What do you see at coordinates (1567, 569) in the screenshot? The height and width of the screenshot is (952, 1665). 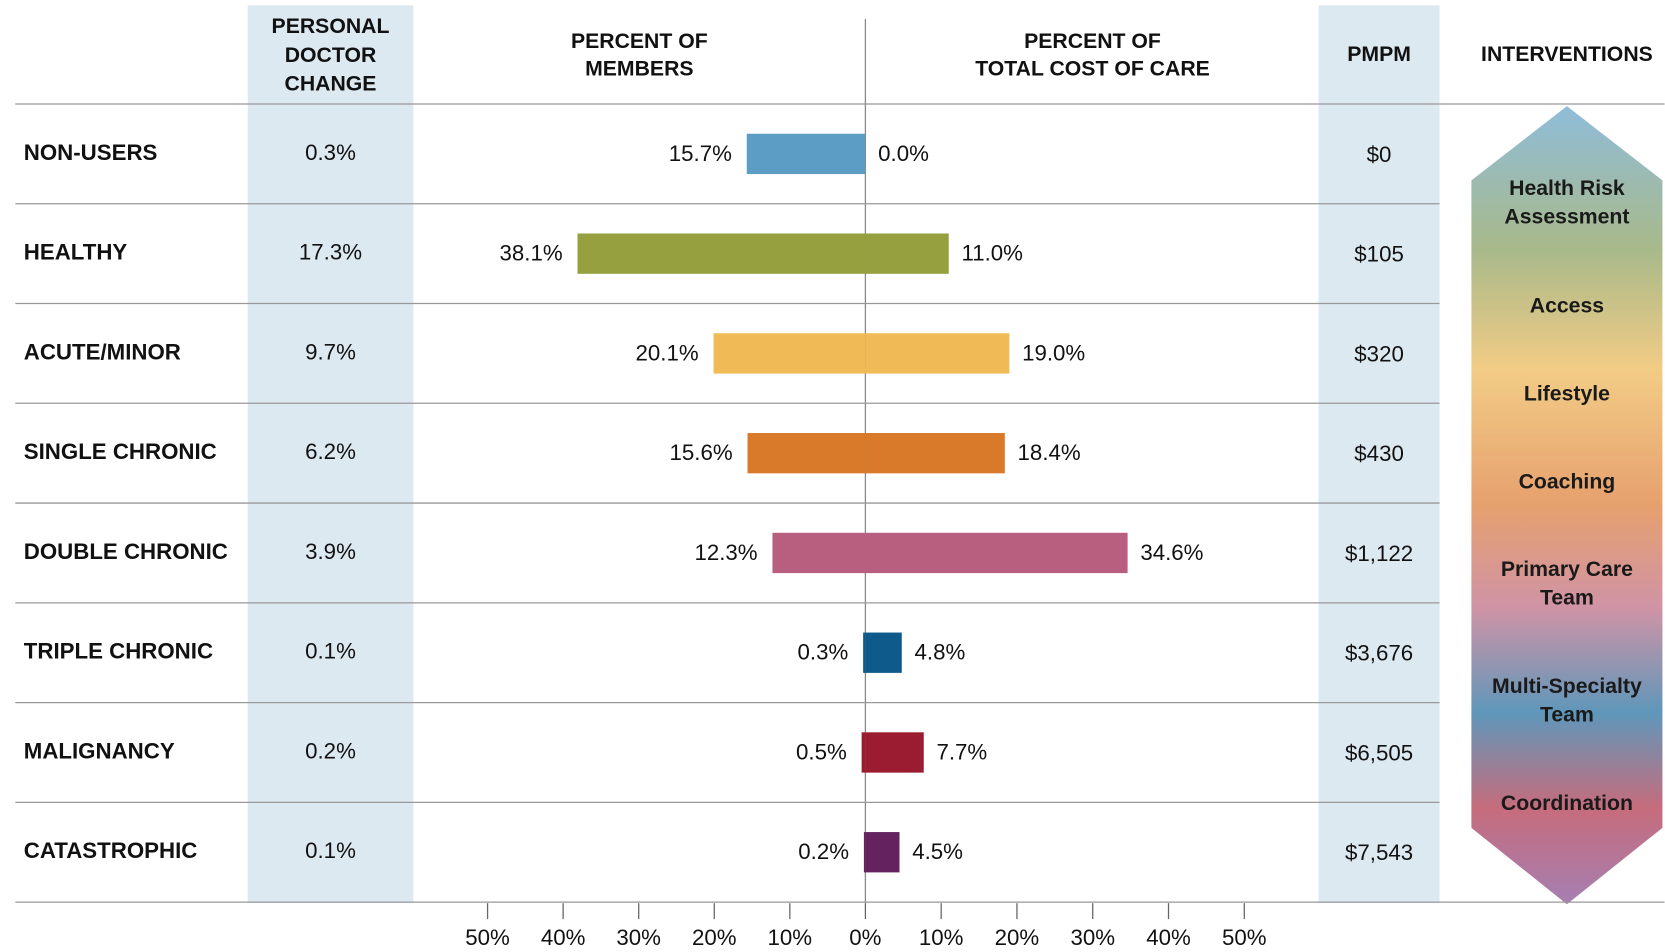 I see `intervention: Primary Care` at bounding box center [1567, 569].